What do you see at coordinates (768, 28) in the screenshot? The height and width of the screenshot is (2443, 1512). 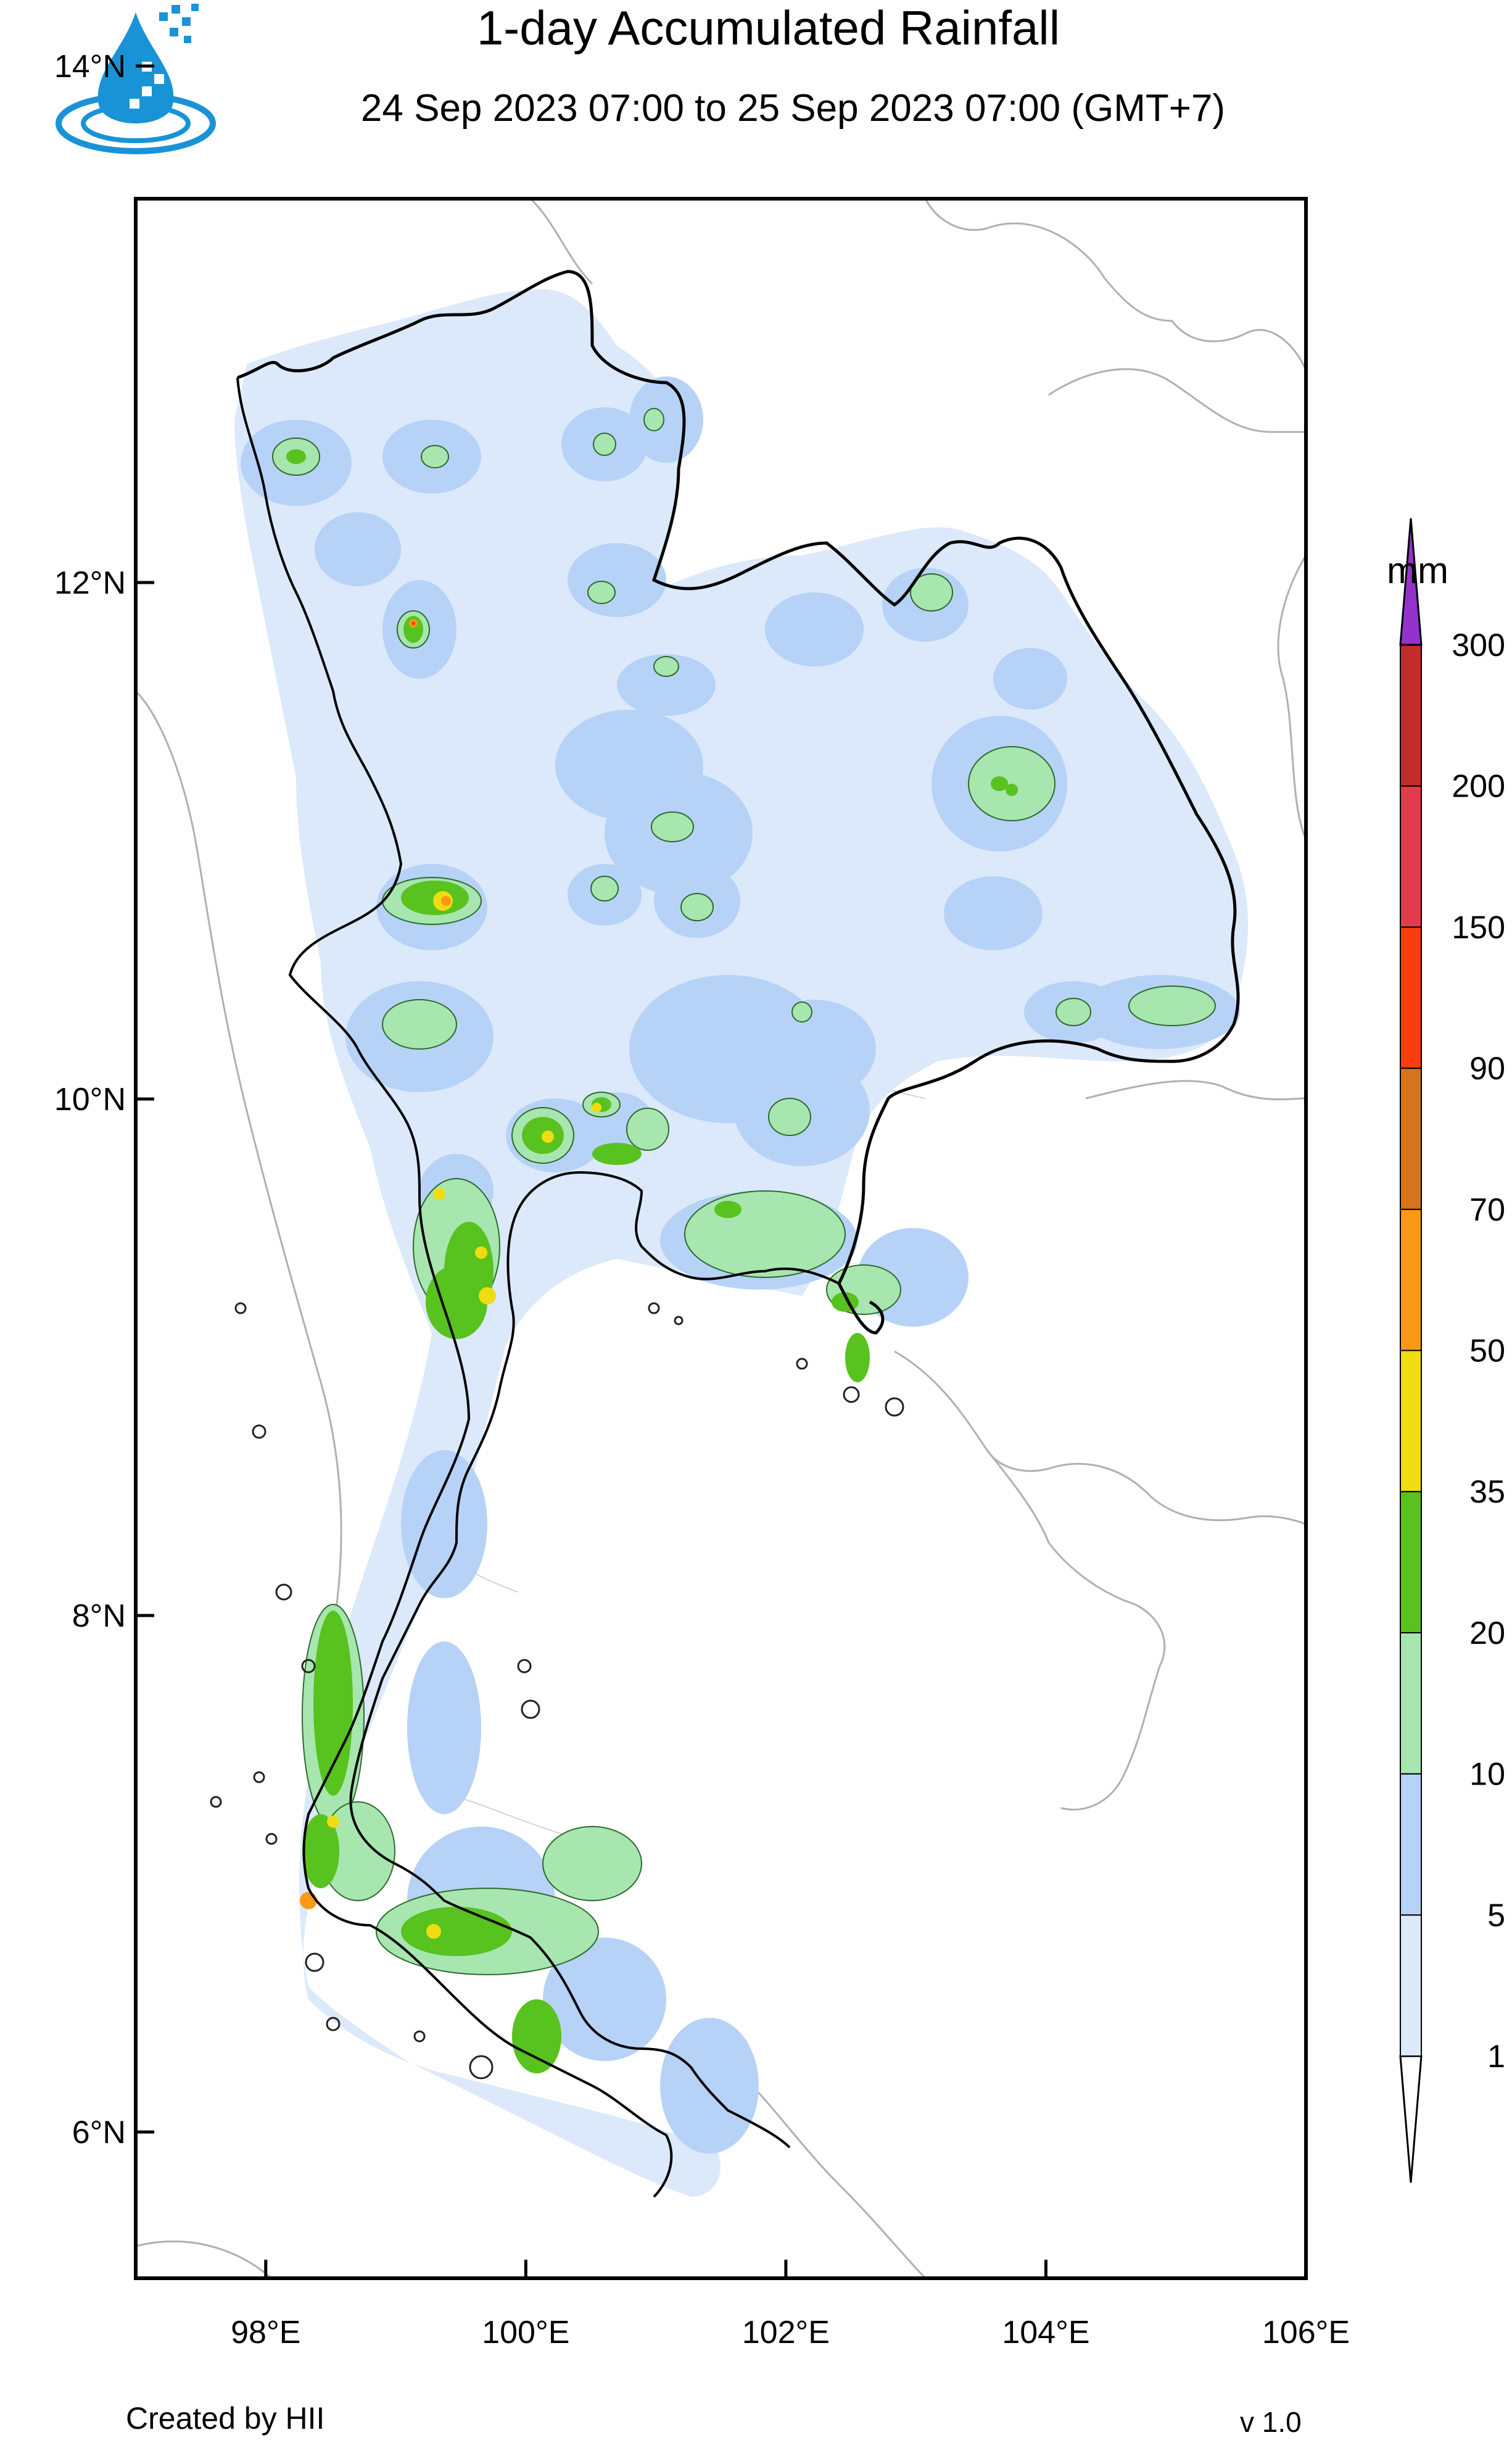 I see `chart-title: 1-day Accumulated Rainfall` at bounding box center [768, 28].